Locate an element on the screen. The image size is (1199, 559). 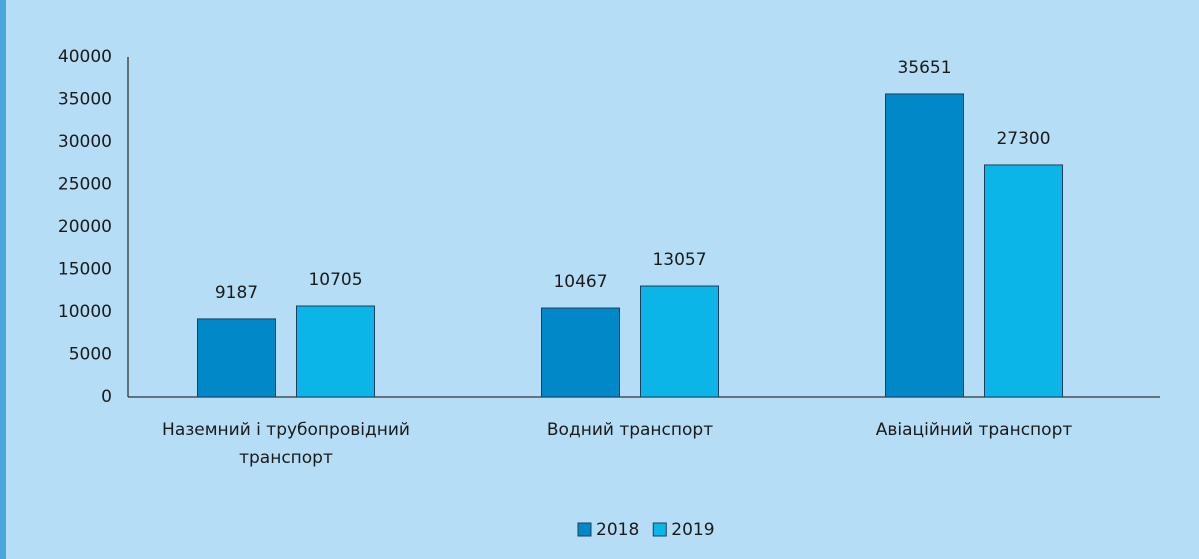
x-tick-label: Водний транспорт is located at coordinates (630, 430).